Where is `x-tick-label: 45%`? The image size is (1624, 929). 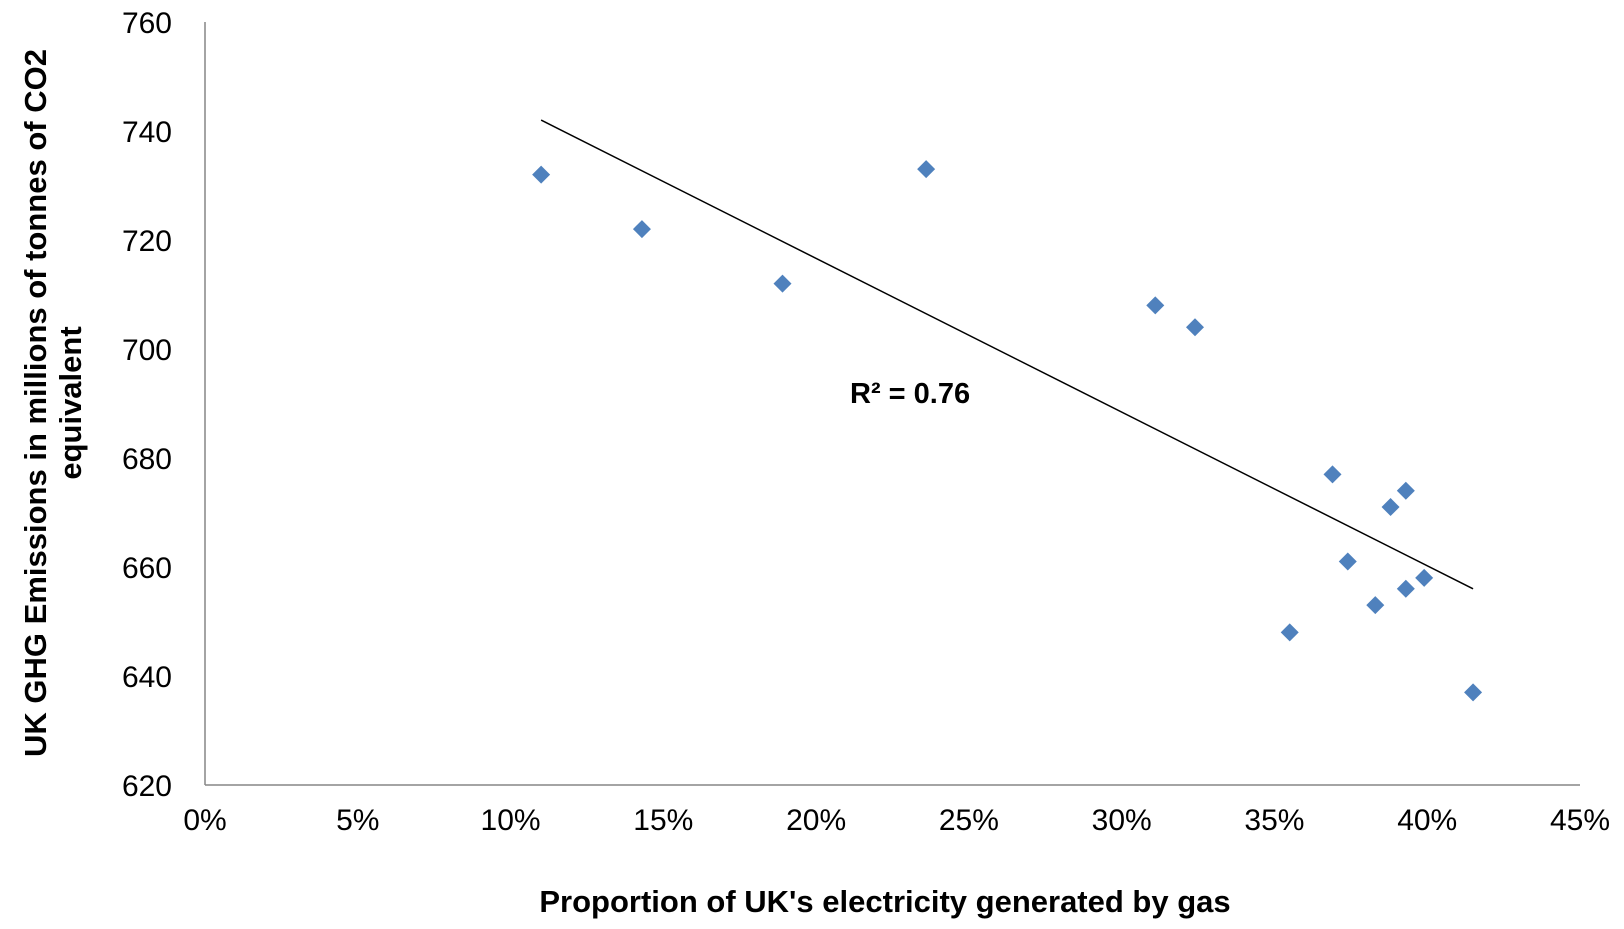
x-tick-label: 45% is located at coordinates (1580, 820).